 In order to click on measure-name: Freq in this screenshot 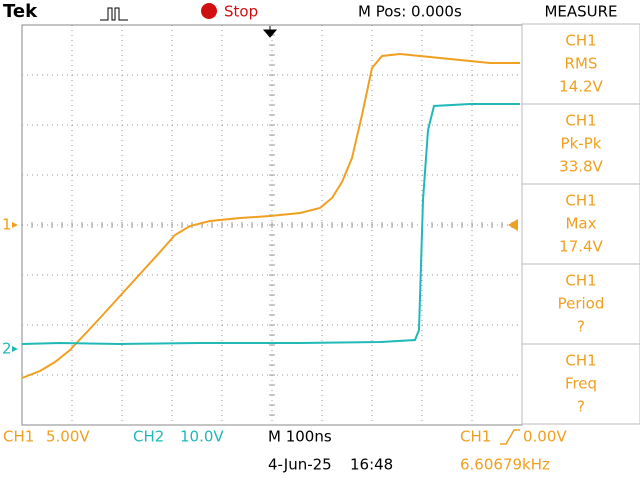, I will do `click(581, 384)`.